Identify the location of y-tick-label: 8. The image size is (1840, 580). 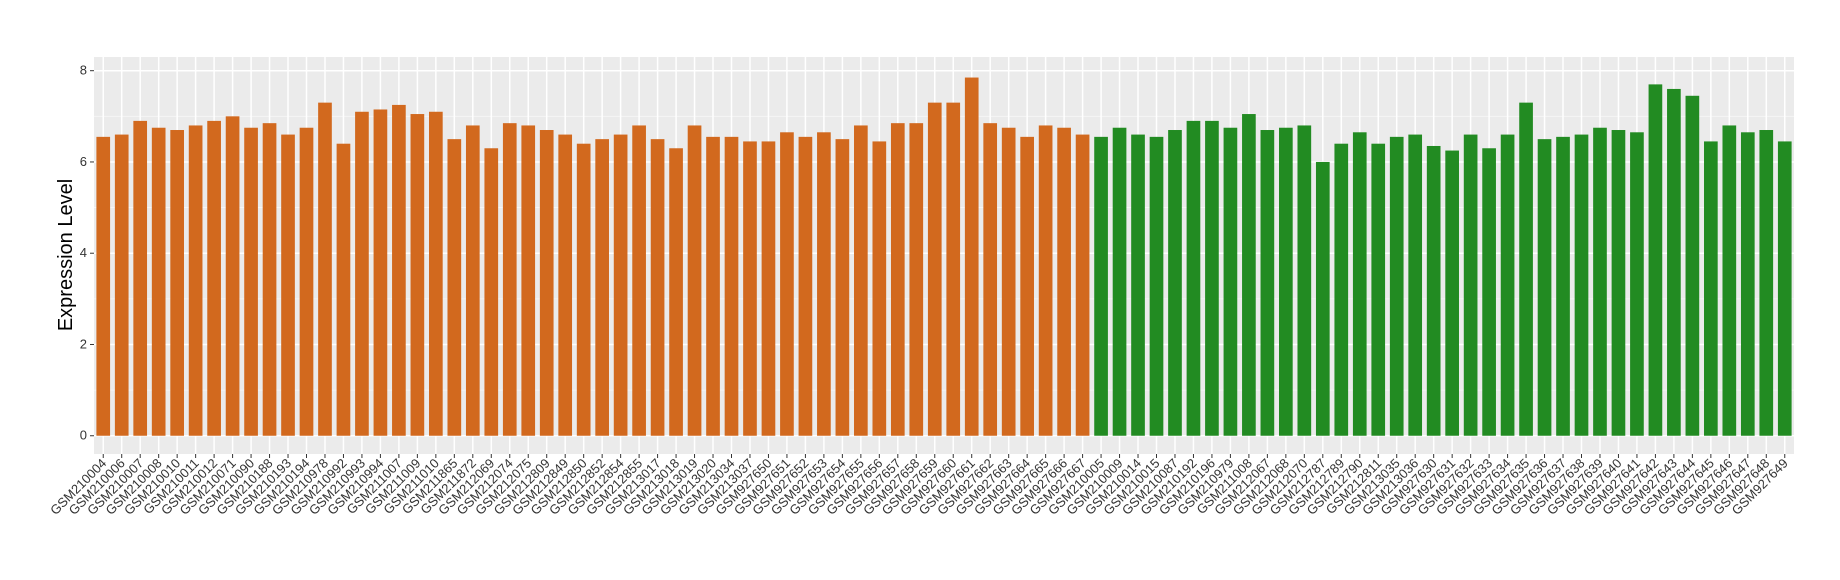
(83, 70).